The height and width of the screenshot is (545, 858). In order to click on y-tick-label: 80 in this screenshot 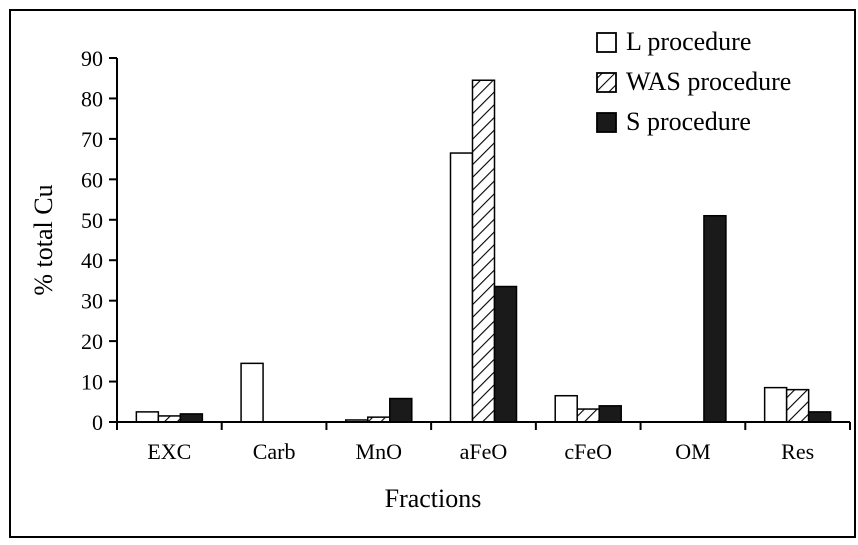, I will do `click(92, 98)`.